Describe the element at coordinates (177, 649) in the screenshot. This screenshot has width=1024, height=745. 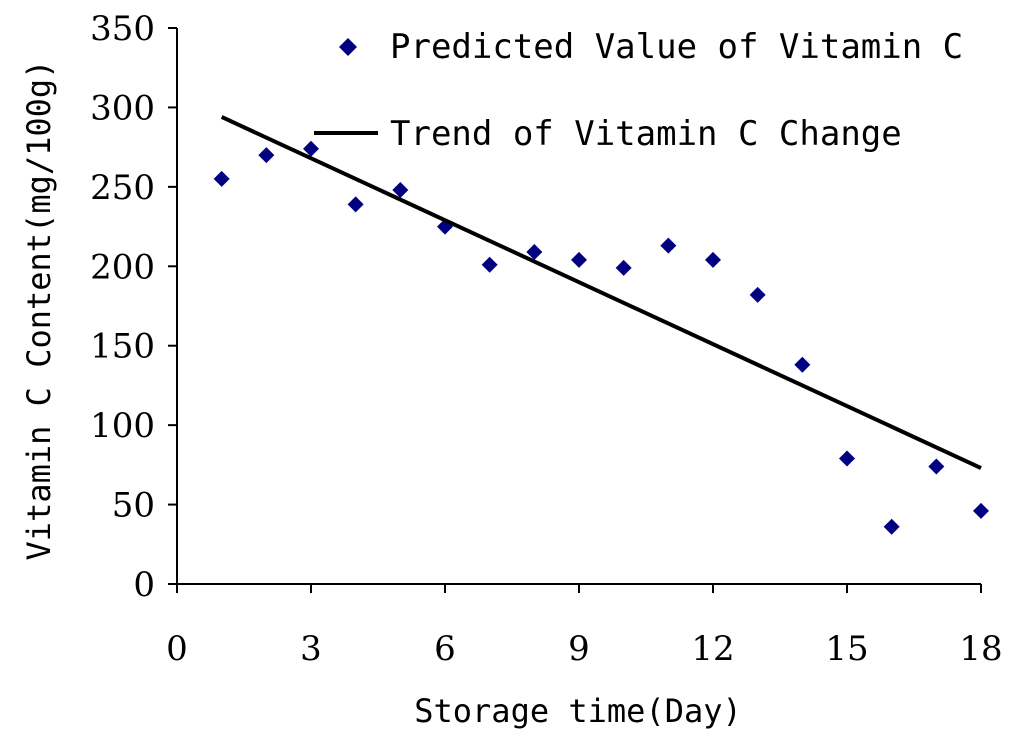
I see `x-tick-label: 0` at that location.